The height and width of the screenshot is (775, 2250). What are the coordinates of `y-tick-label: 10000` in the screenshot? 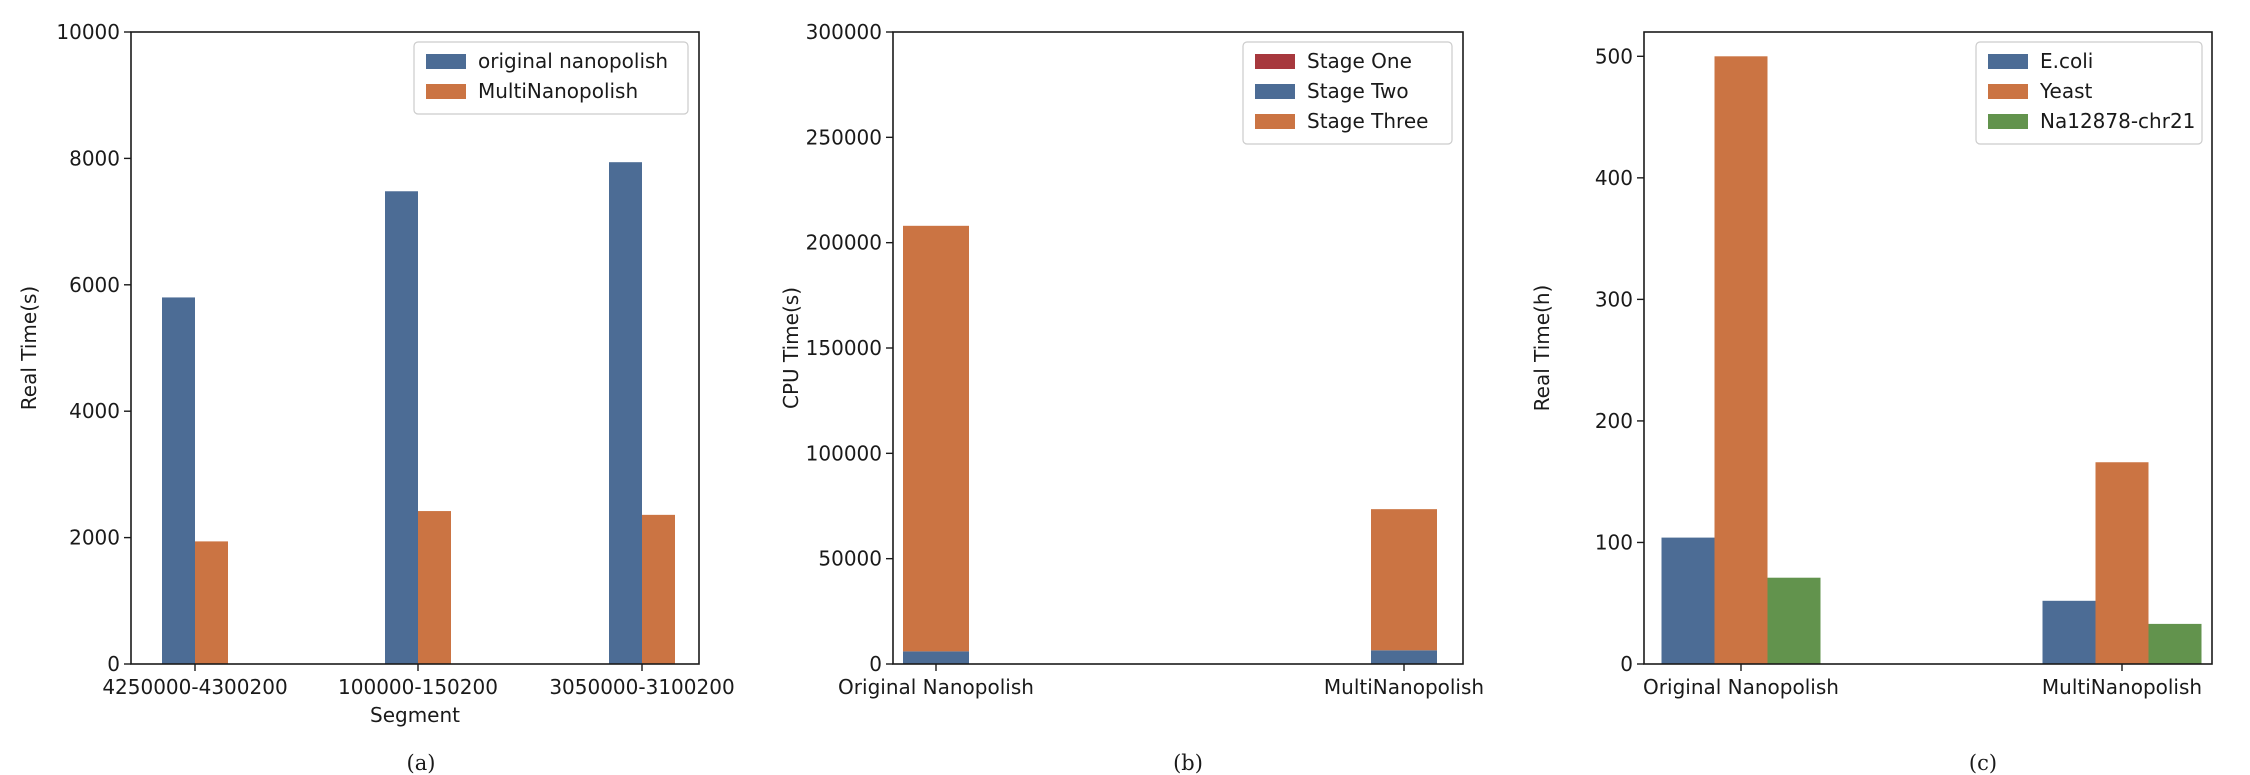 It's located at (88, 32).